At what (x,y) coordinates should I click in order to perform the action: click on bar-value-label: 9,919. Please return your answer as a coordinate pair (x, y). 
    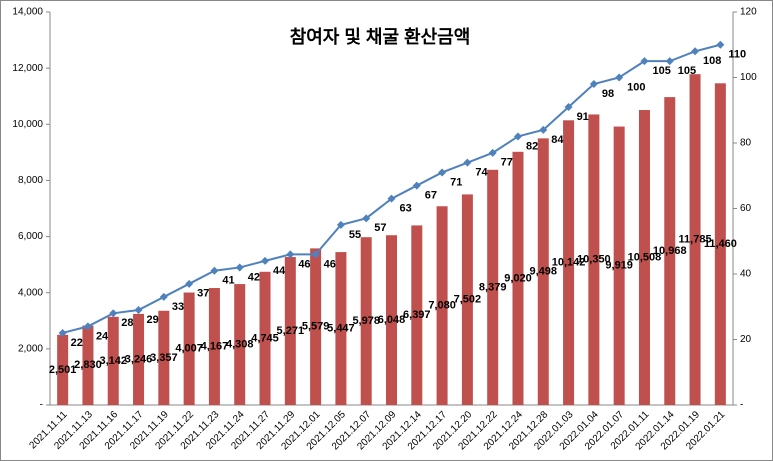
    Looking at the image, I should click on (619, 266).